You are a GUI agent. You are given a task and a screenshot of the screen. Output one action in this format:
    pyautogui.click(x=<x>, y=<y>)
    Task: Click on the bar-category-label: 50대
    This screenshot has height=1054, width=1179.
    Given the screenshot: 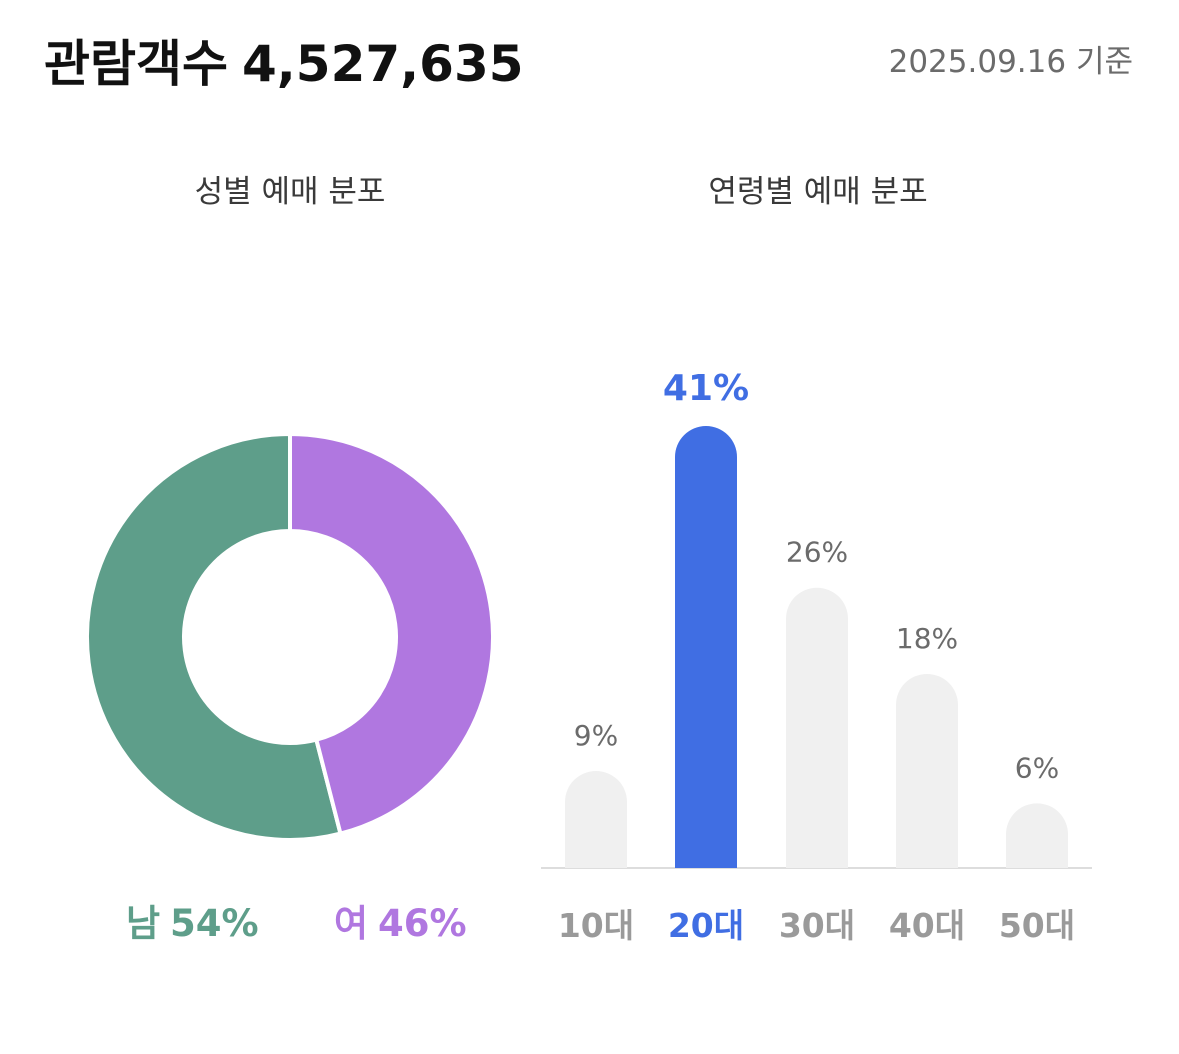 What is the action you would take?
    pyautogui.click(x=1037, y=925)
    